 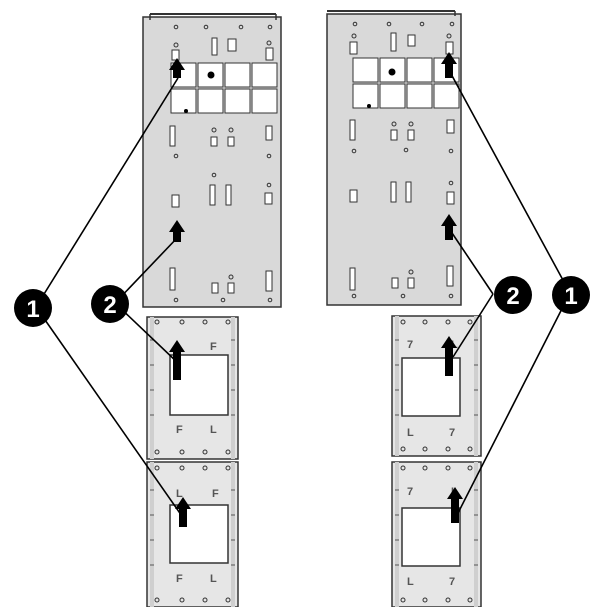 I want to click on callout-2-left: 2, so click(x=110, y=304).